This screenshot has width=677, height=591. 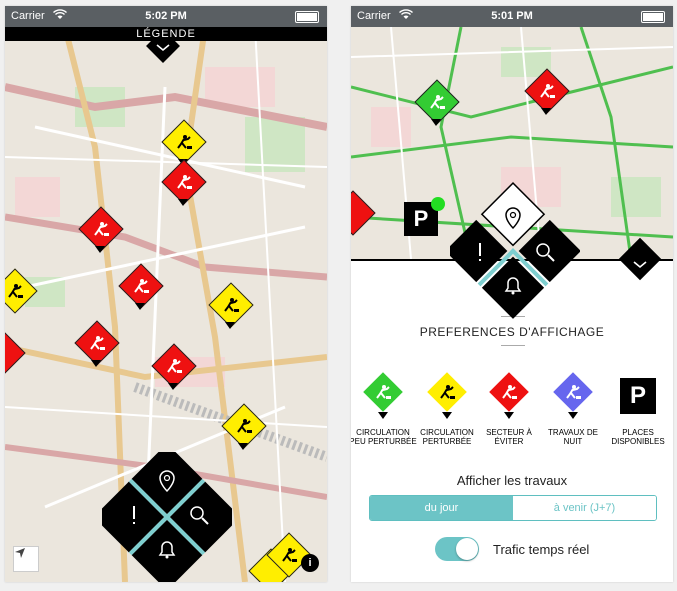 I want to click on status-time: 5:01 PM, so click(x=512, y=16).